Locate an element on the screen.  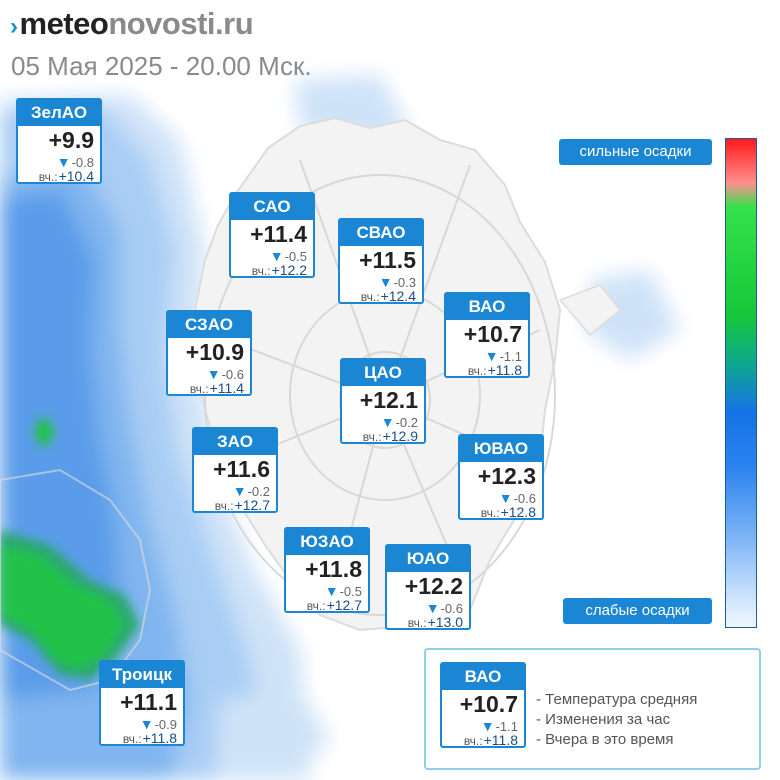
district-card-vao: ВАО +10.7 ▼-1.1 вч.:+11.8 is located at coordinates (487, 335).